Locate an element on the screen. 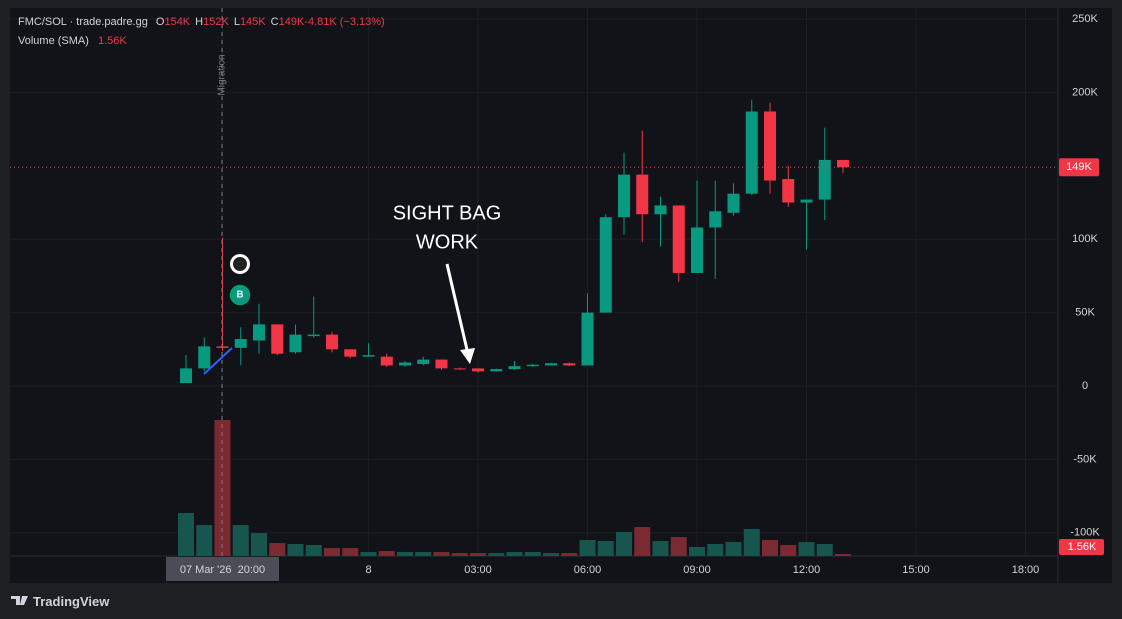 Image resolution: width=1122 pixels, height=619 pixels. legend-key: H is located at coordinates (199, 22).